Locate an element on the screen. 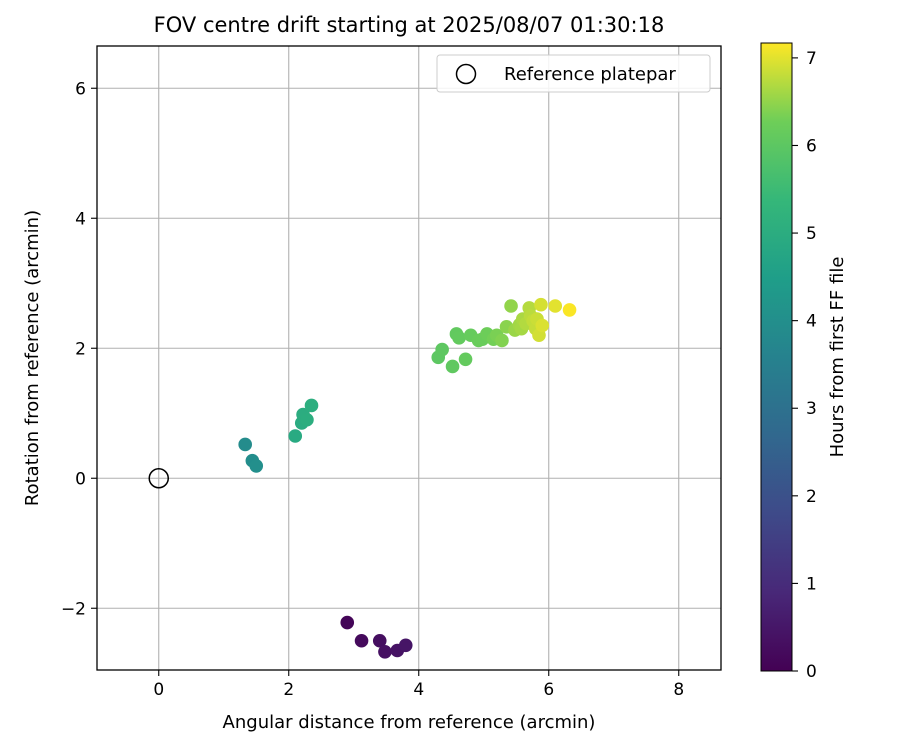 This screenshot has width=900, height=754. colorbar-tick-label: 1 is located at coordinates (811, 584).